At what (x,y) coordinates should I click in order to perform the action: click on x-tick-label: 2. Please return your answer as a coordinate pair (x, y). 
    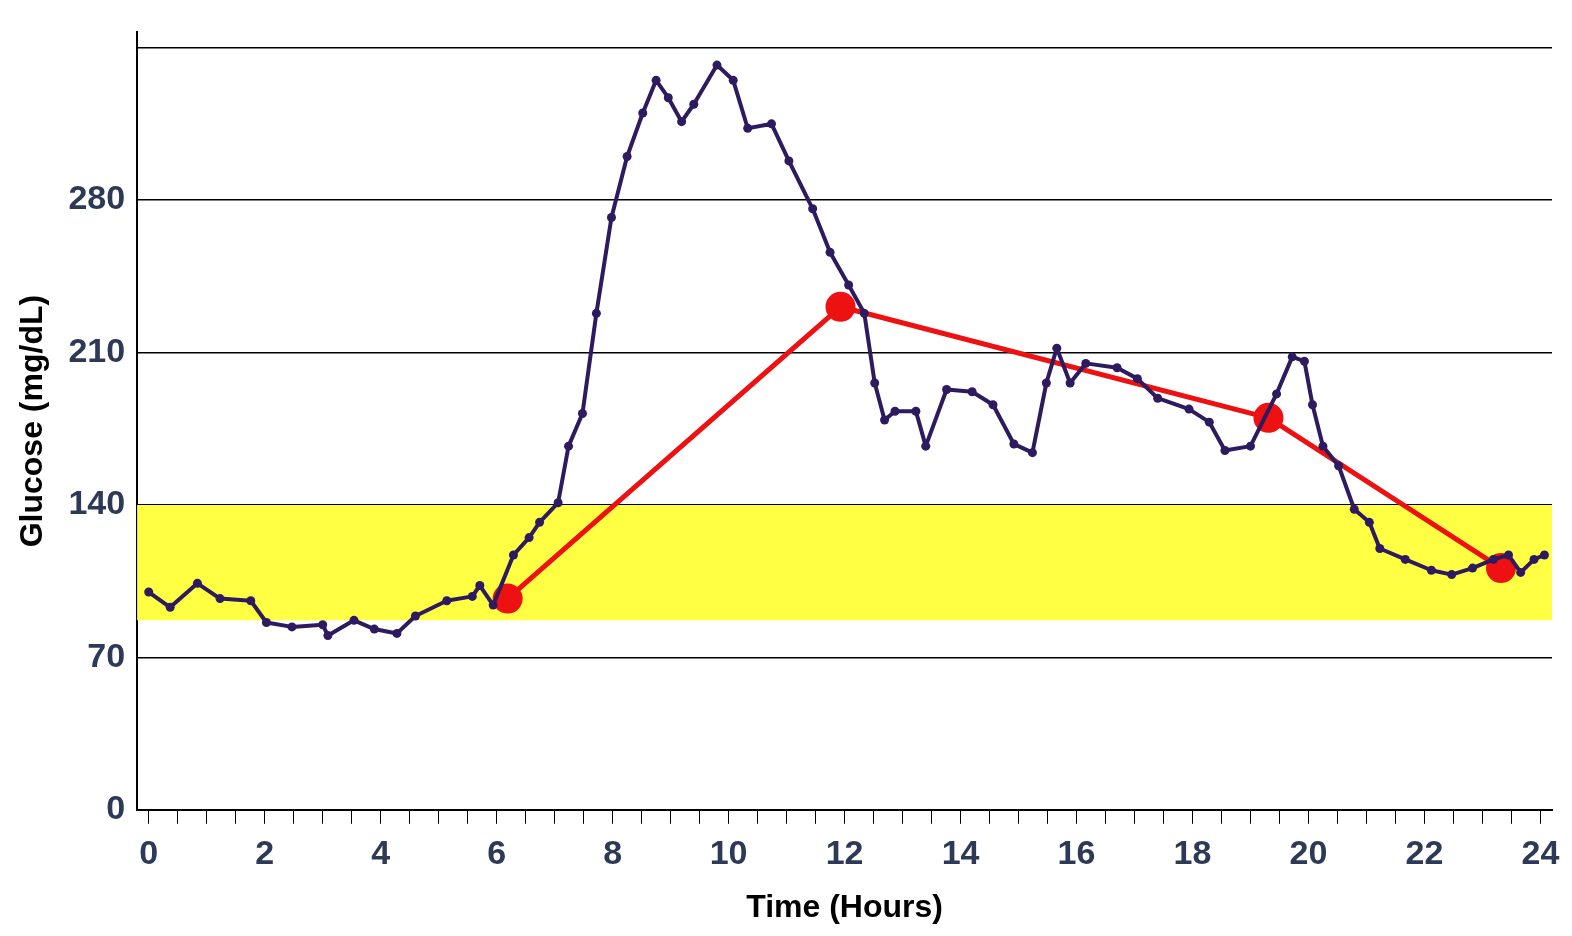
    Looking at the image, I should click on (265, 851).